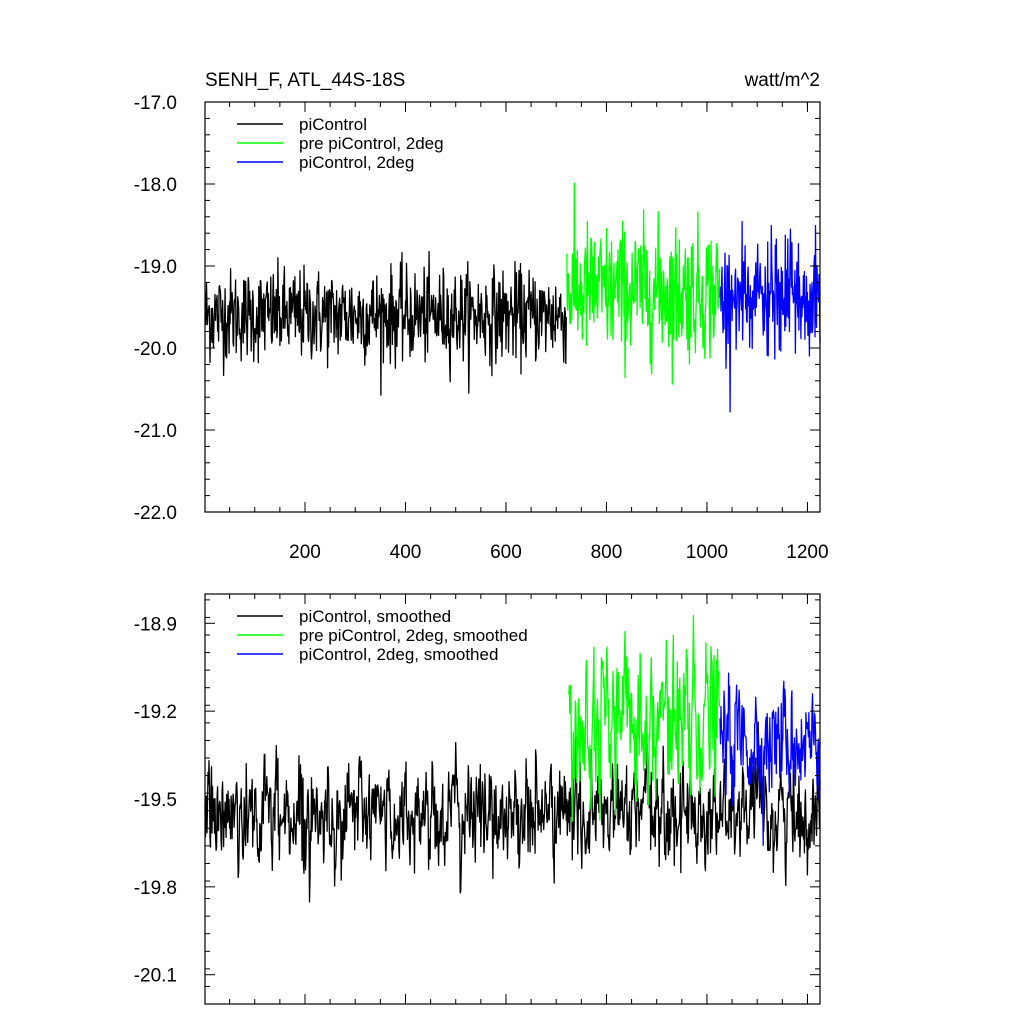 This screenshot has height=1024, width=1024. Describe the element at coordinates (333, 124) in the screenshot. I see `top-legend-label-0: piControl` at that location.